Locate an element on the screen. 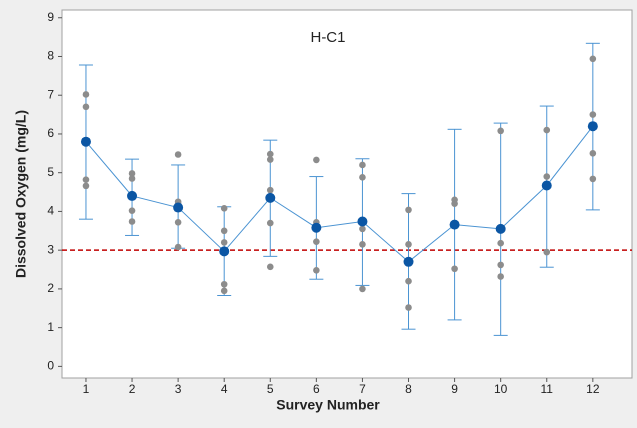 Image resolution: width=637 pixels, height=428 pixels. y-tick-label: 8 is located at coordinates (50, 56).